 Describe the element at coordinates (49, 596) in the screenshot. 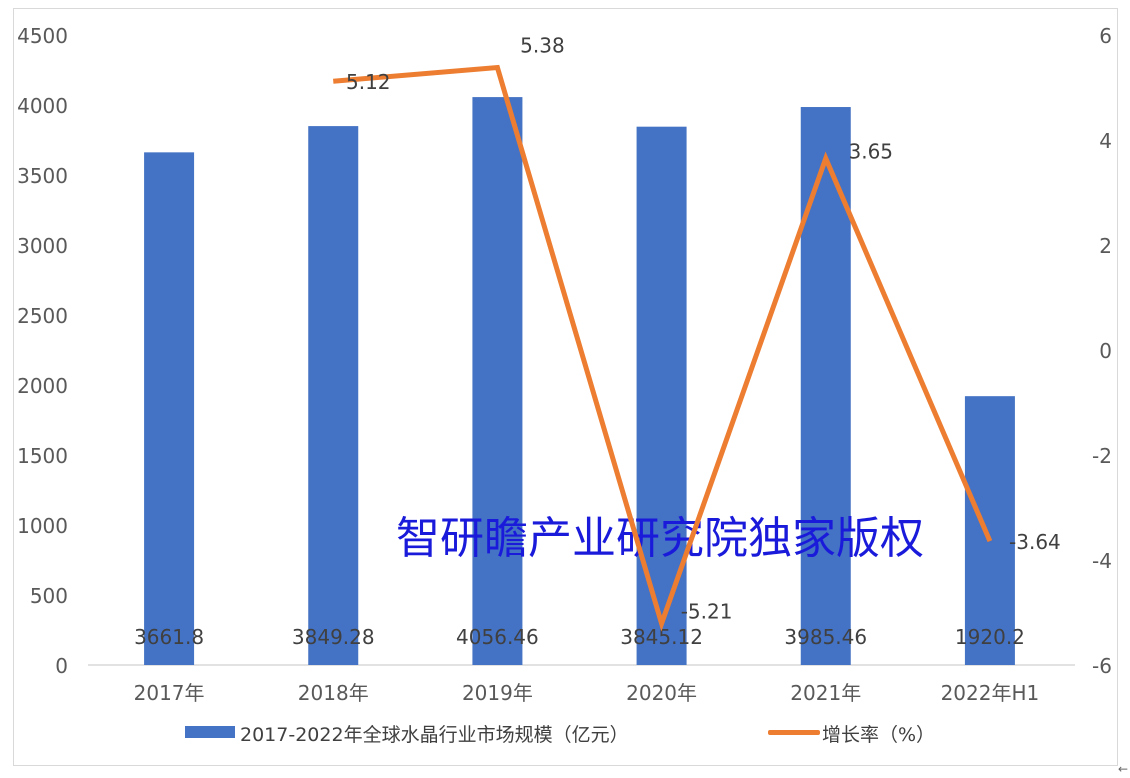

I see `left-axis-tick: 500` at that location.